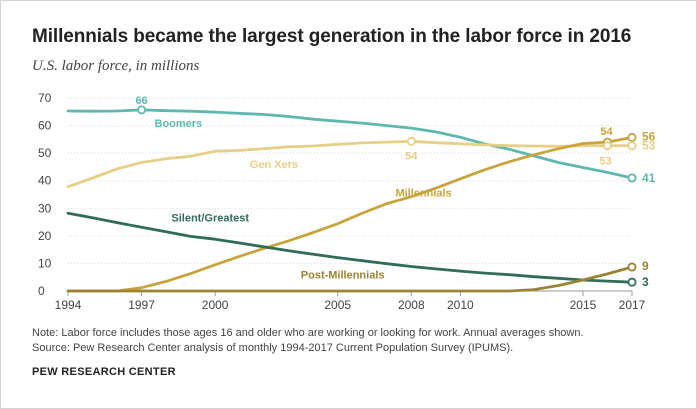 This screenshot has height=409, width=697. What do you see at coordinates (632, 305) in the screenshot?
I see `x-tick-label: 2017` at bounding box center [632, 305].